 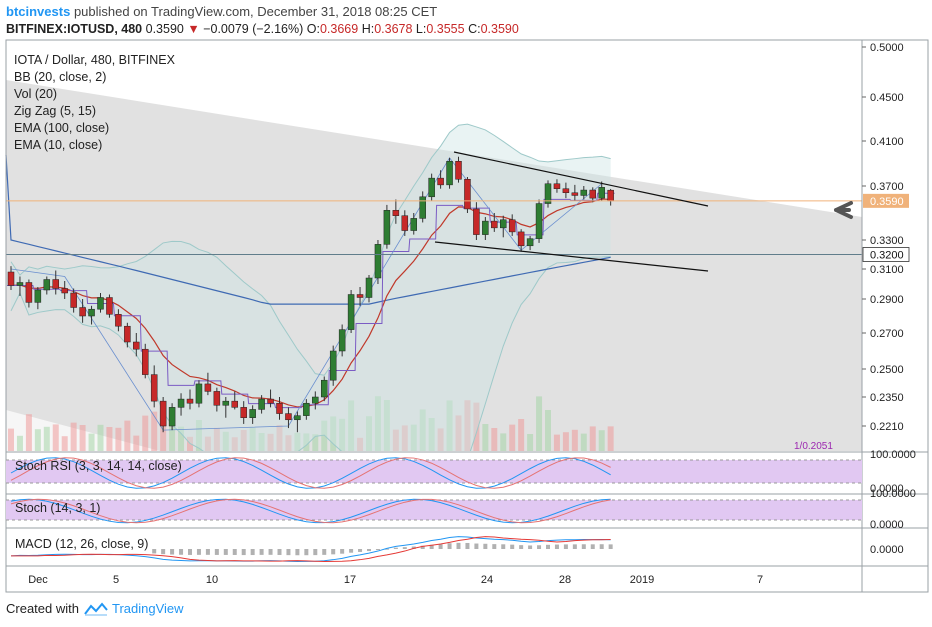 I want to click on close-label: C:, so click(x=474, y=29).